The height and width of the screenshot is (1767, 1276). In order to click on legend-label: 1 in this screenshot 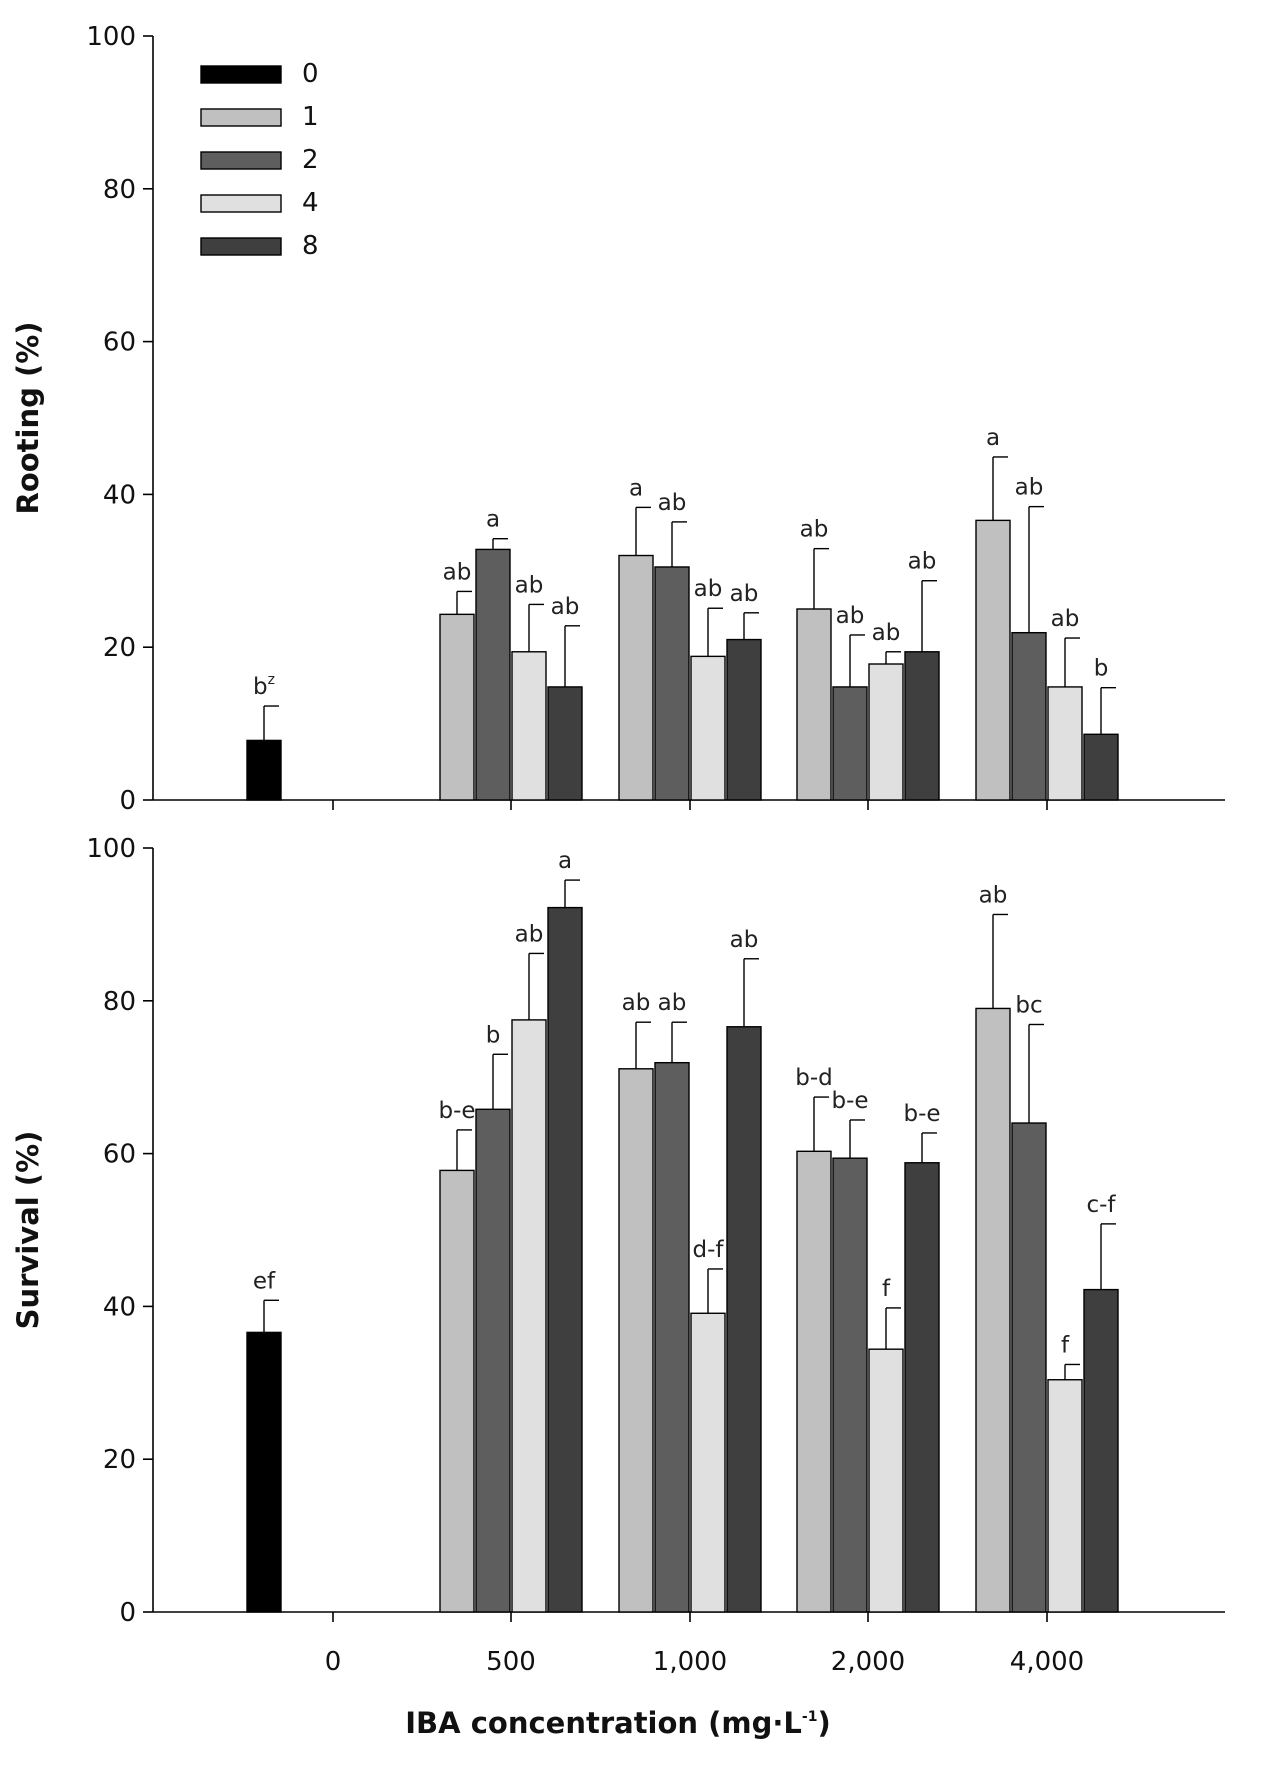, I will do `click(310, 117)`.